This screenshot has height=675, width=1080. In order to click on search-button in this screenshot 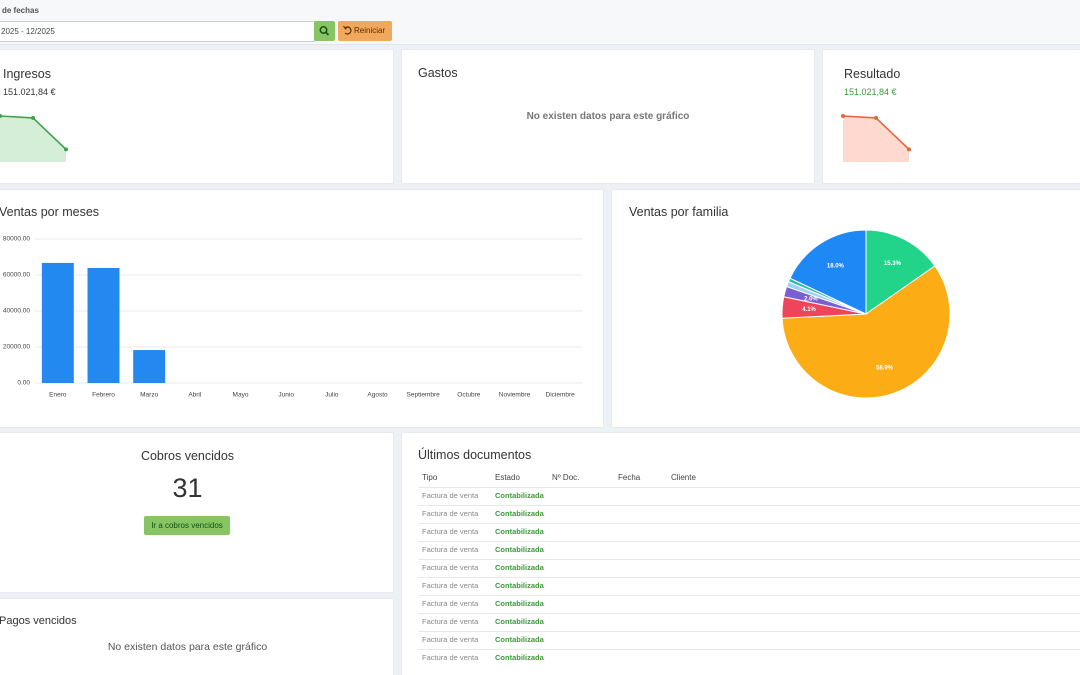, I will do `click(324, 31)`.